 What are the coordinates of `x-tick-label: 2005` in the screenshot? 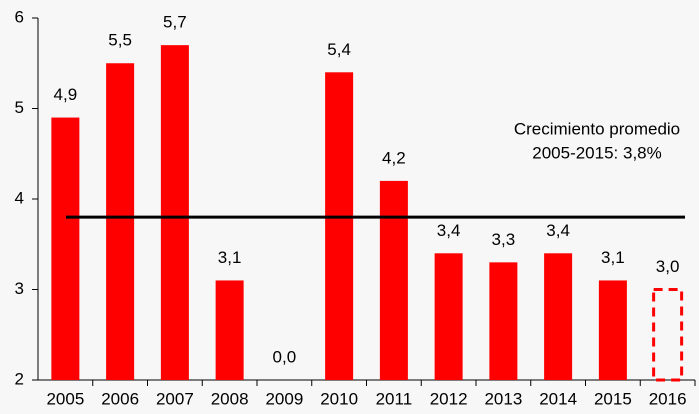 It's located at (65, 398).